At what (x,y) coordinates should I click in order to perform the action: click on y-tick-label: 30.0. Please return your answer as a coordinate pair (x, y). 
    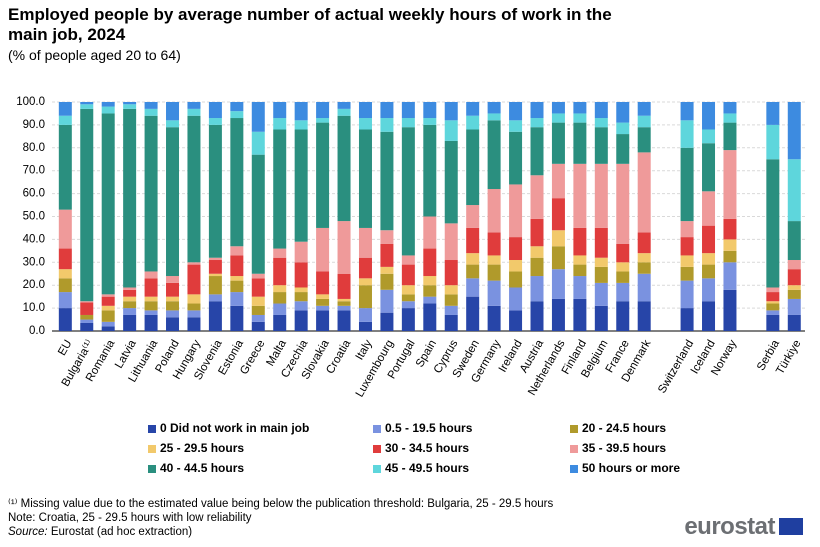
    Looking at the image, I should click on (34, 262).